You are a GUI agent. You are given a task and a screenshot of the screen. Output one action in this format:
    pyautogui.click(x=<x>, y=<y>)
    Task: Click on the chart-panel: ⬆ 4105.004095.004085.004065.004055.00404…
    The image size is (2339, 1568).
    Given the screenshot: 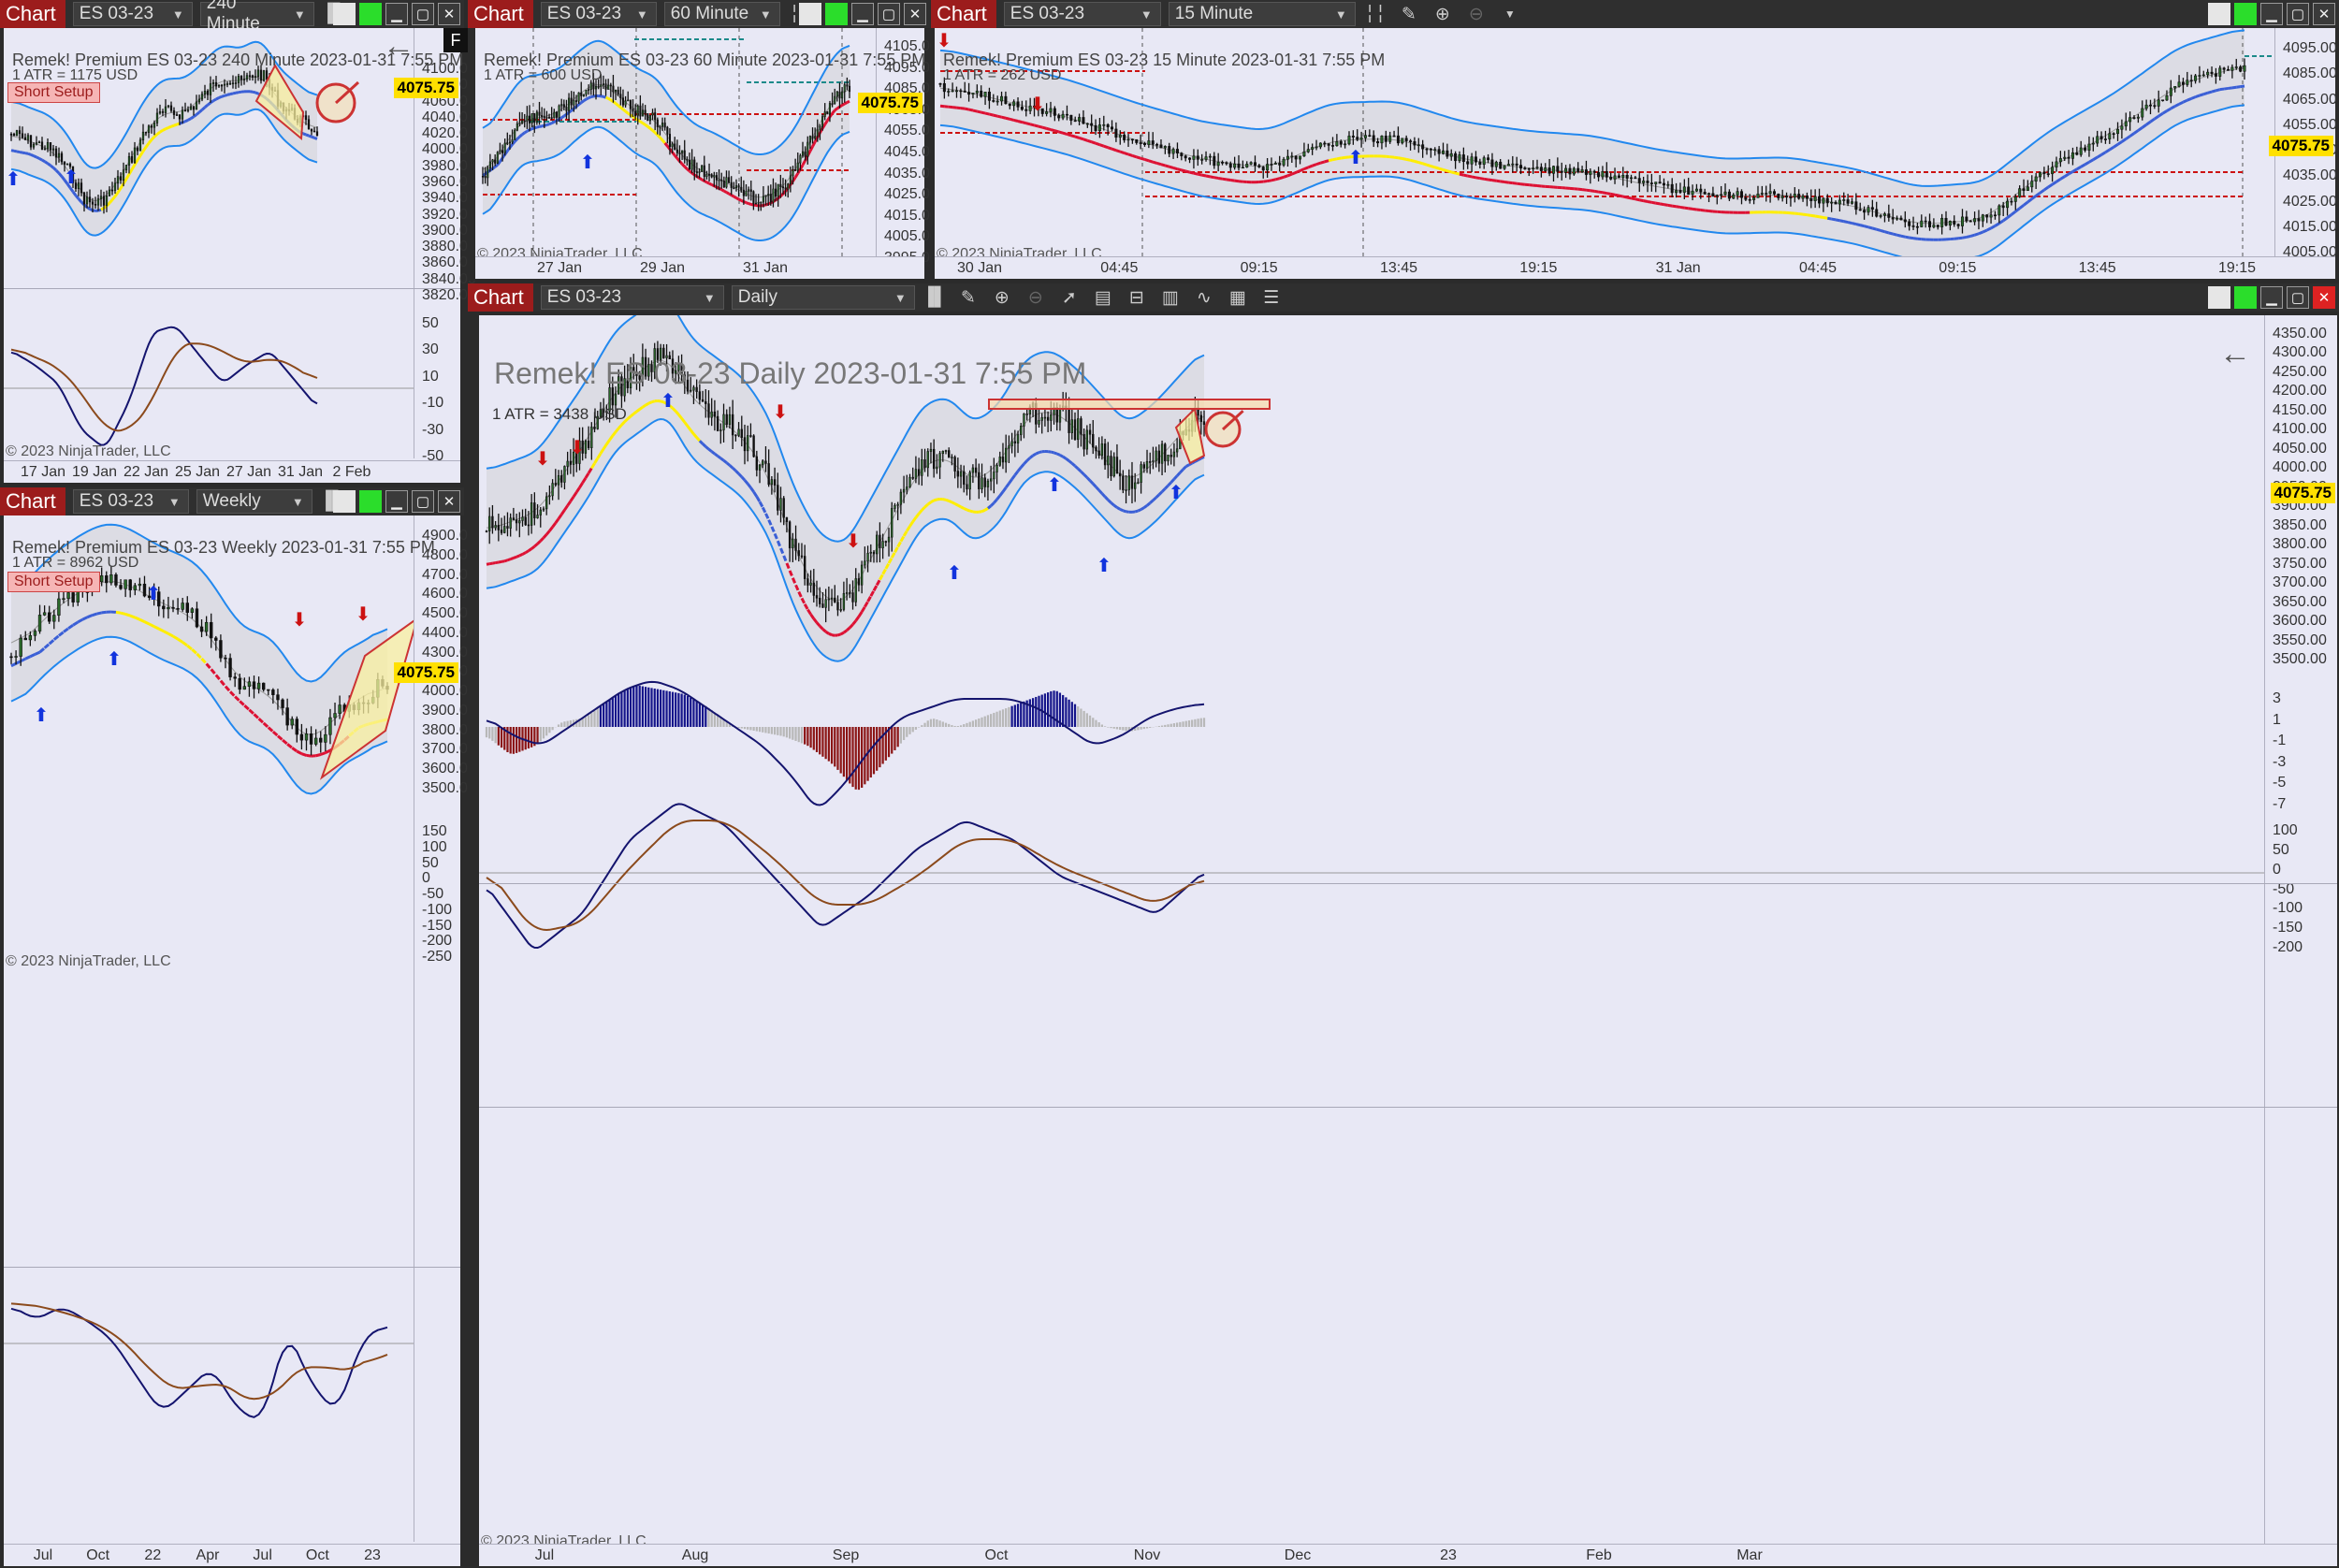 What is the action you would take?
    pyautogui.click(x=706, y=154)
    